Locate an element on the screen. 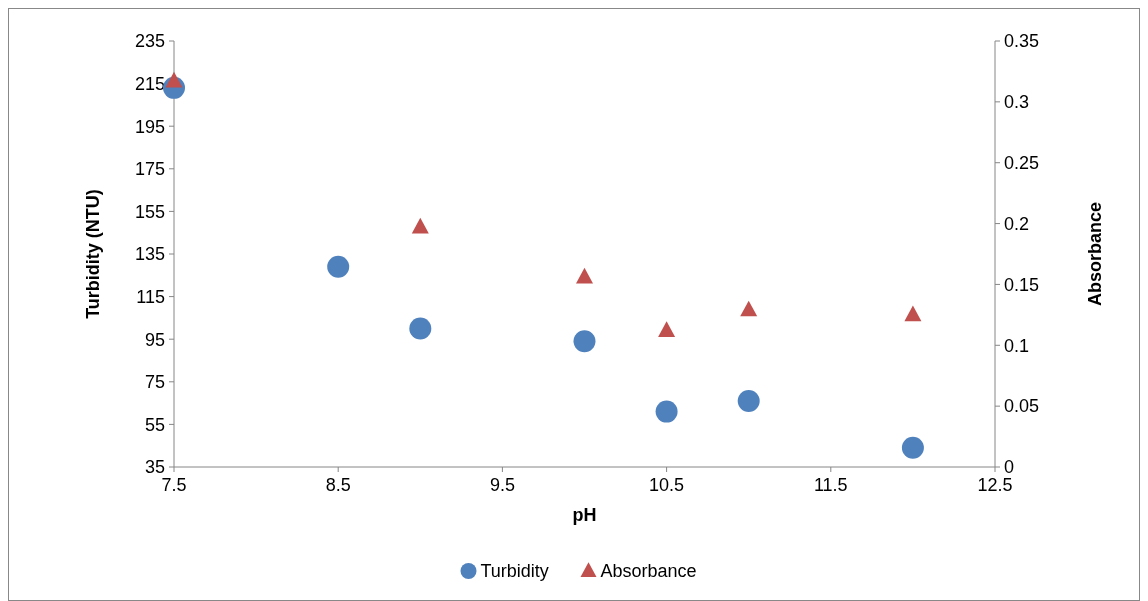 This screenshot has width=1148, height=601. x-tick-label: 12.5 is located at coordinates (995, 485).